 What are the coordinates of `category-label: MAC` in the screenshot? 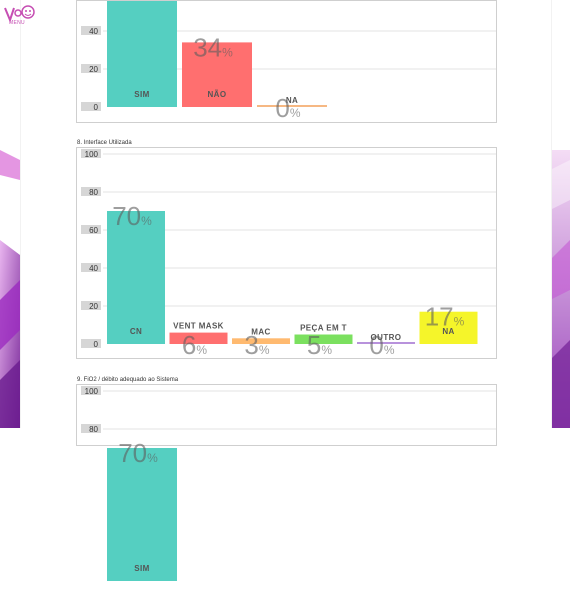 It's located at (260, 331).